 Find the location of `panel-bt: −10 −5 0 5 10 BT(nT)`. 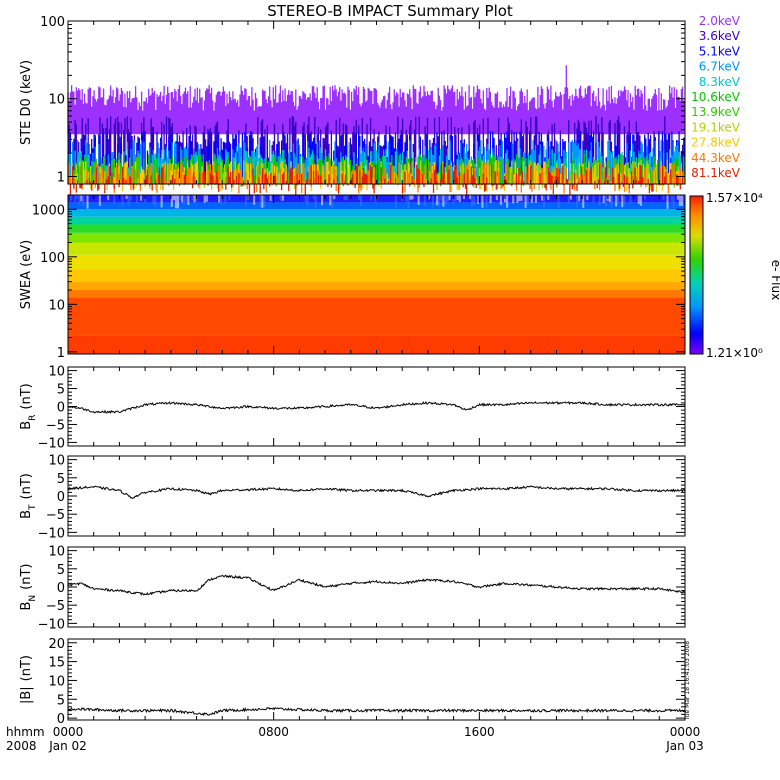

panel-bt: −10 −5 0 5 10 BT(nT) is located at coordinates (352, 497).